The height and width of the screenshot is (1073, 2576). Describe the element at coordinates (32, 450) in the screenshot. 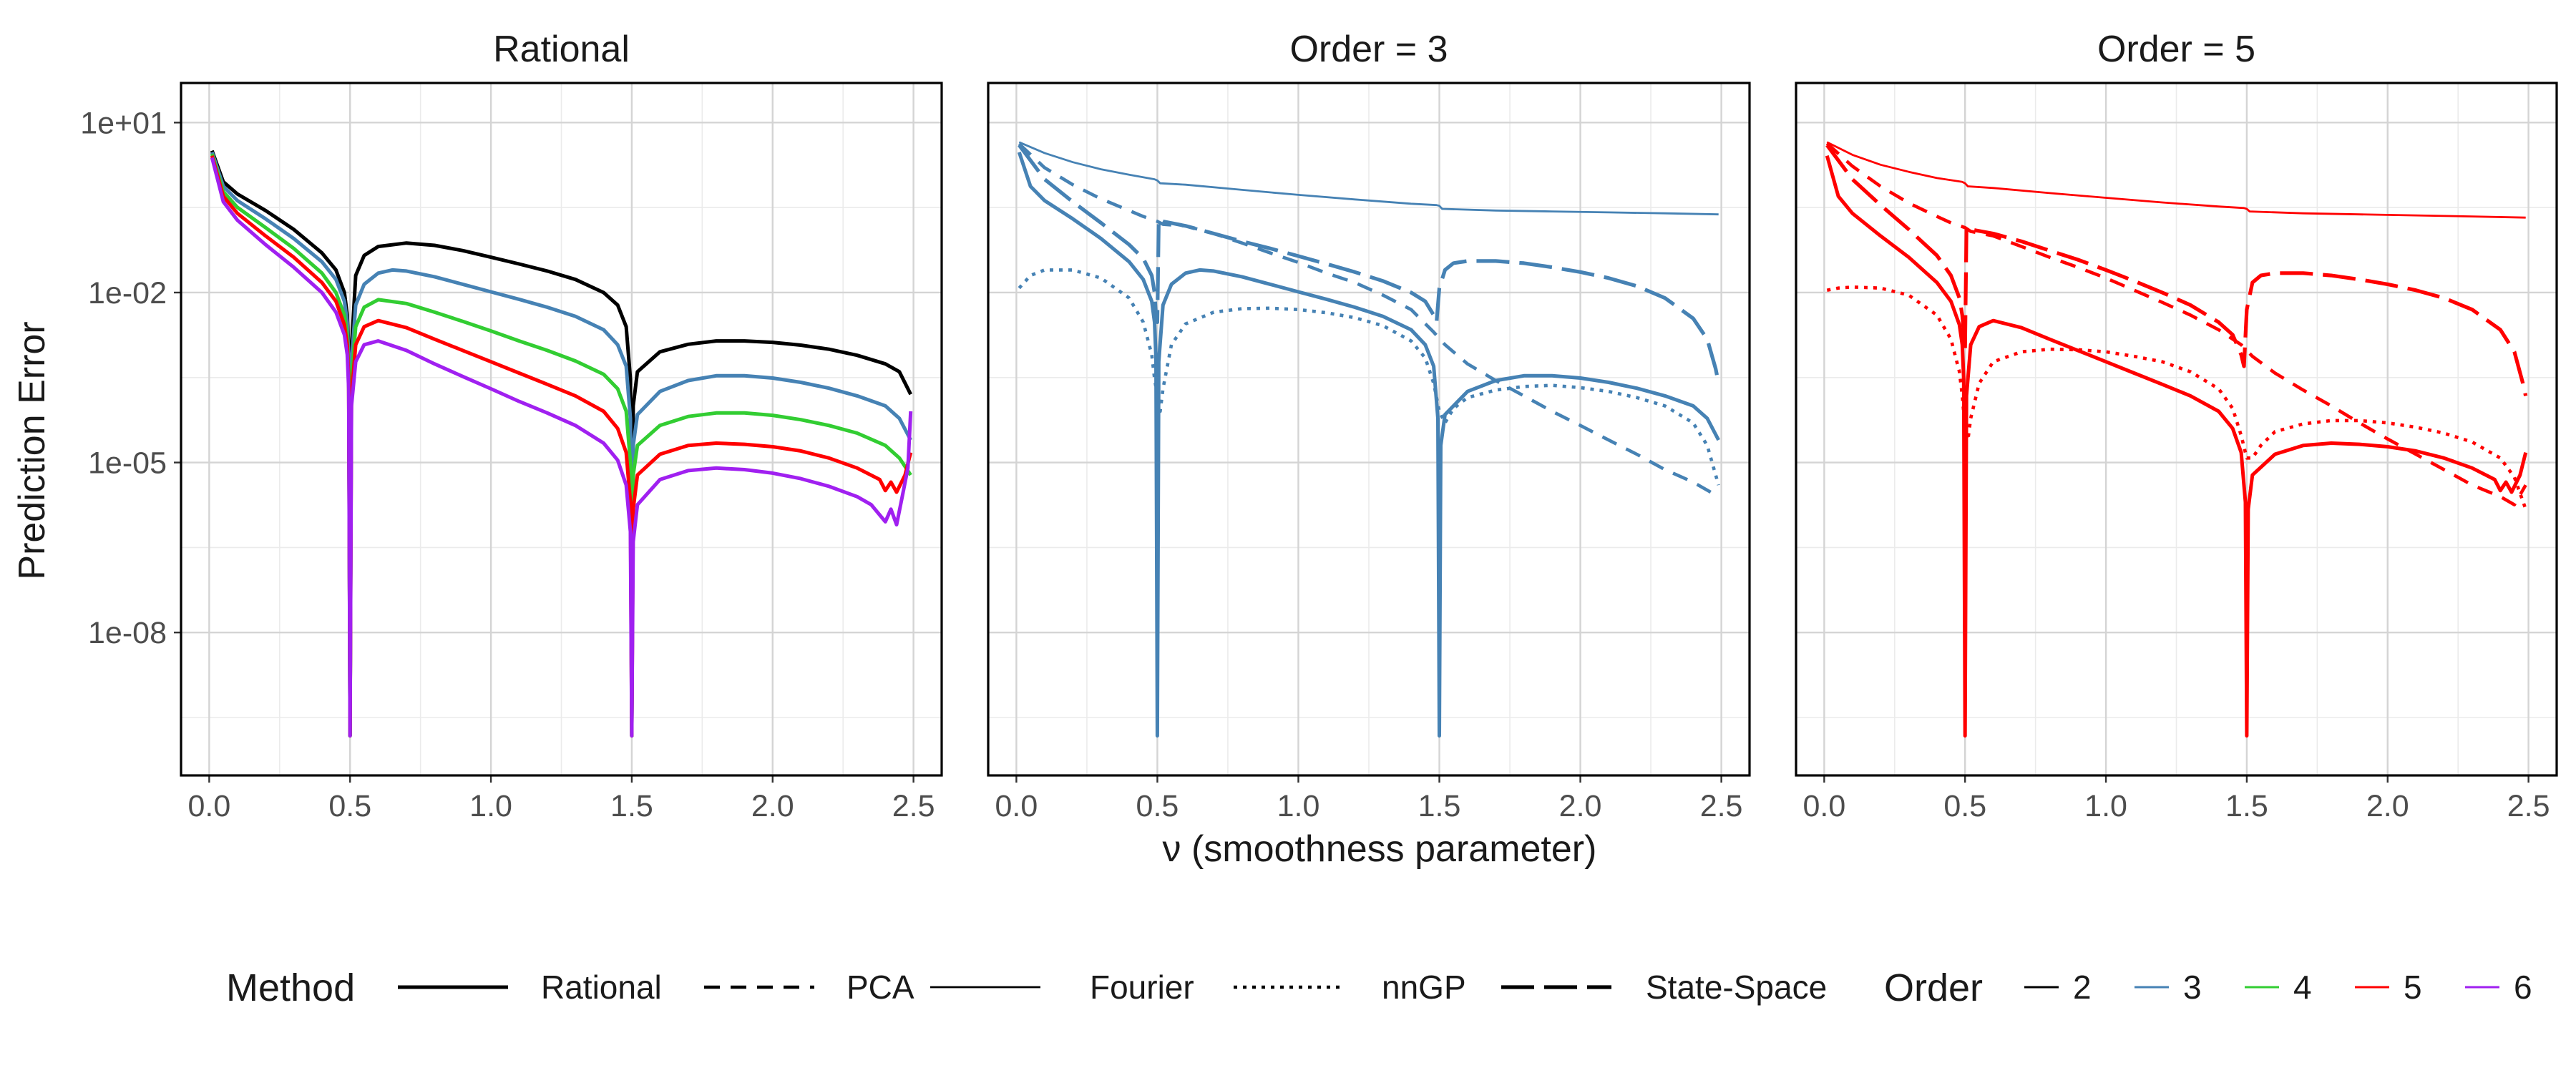

I see `y-axis-label: Prediction Error` at that location.